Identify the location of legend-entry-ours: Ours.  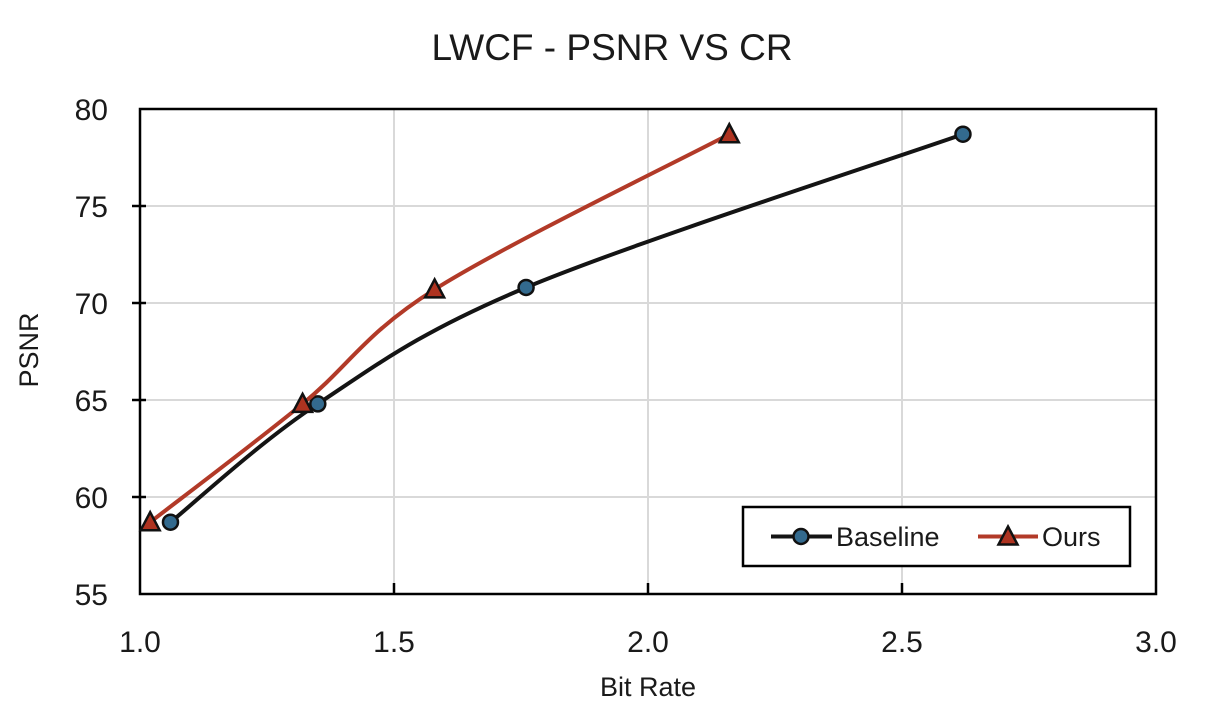
(1039, 537).